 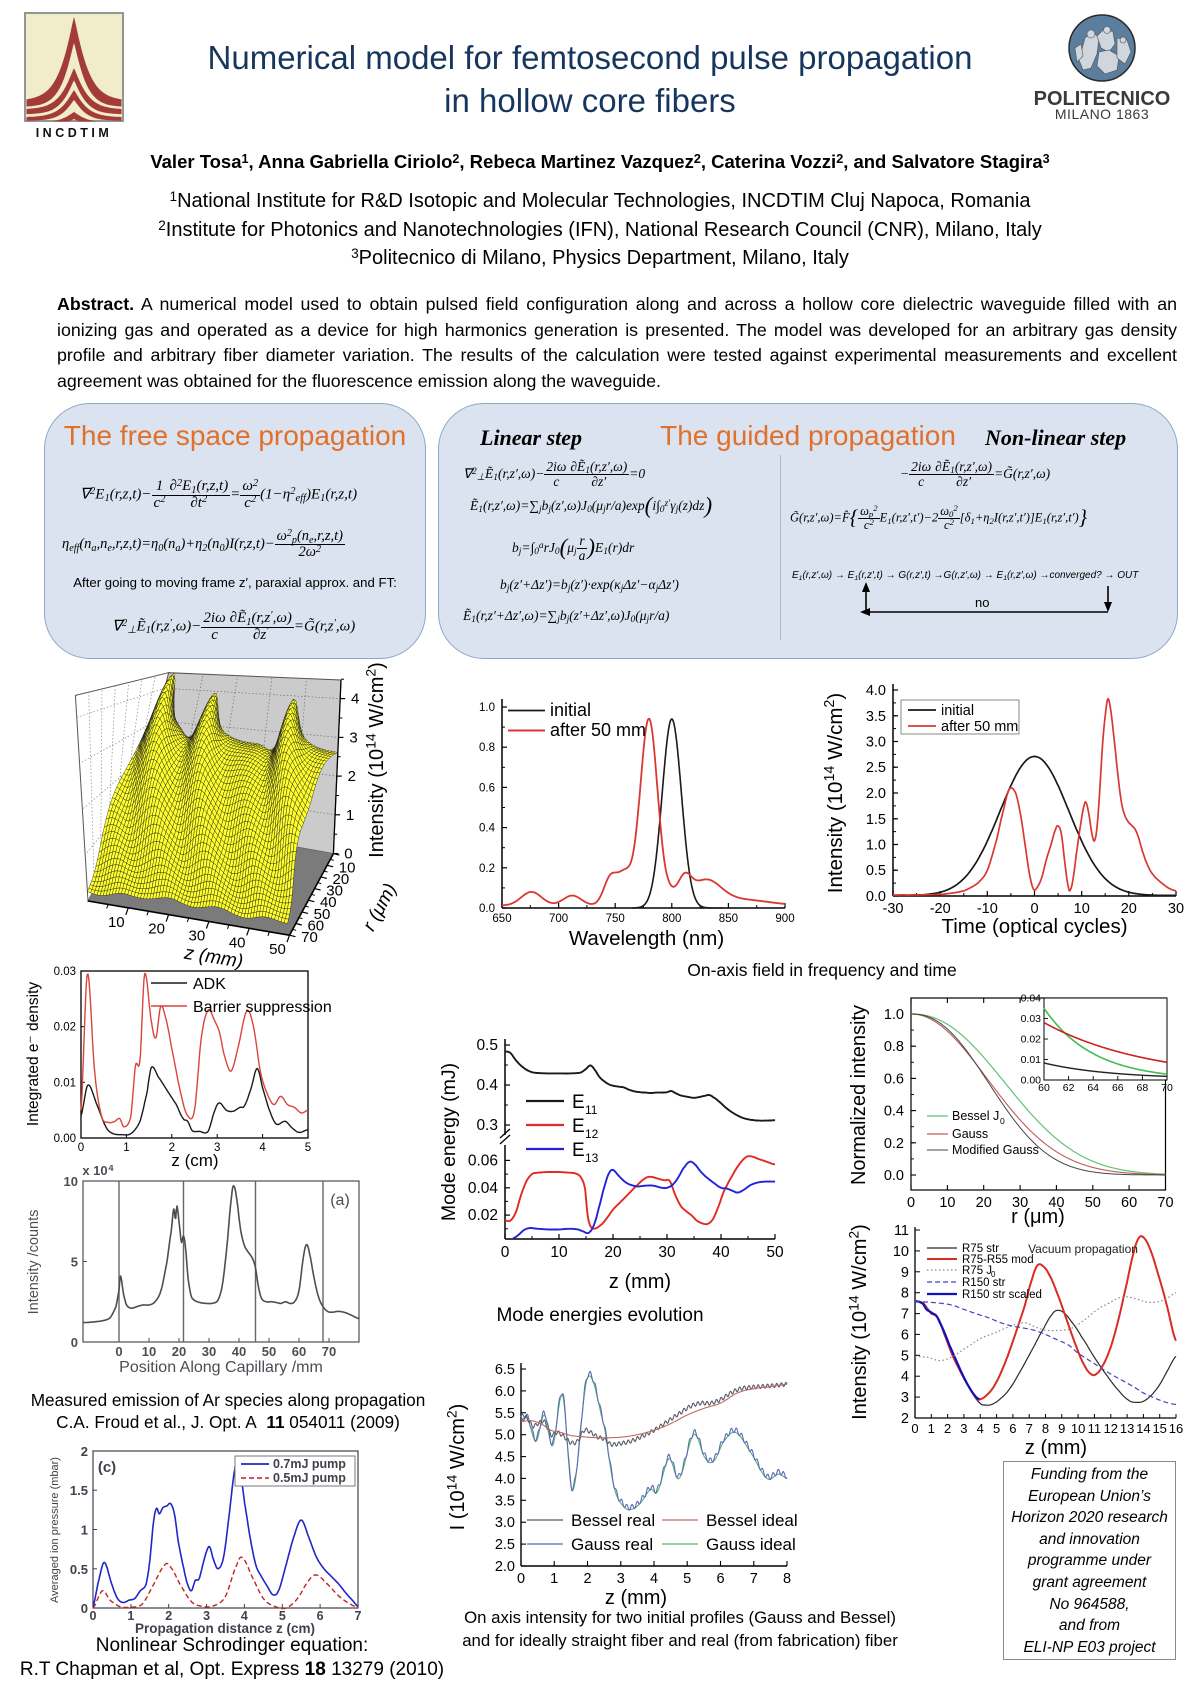 What do you see at coordinates (1102, 114) in the screenshot?
I see `svg-text: MILANO 1863` at bounding box center [1102, 114].